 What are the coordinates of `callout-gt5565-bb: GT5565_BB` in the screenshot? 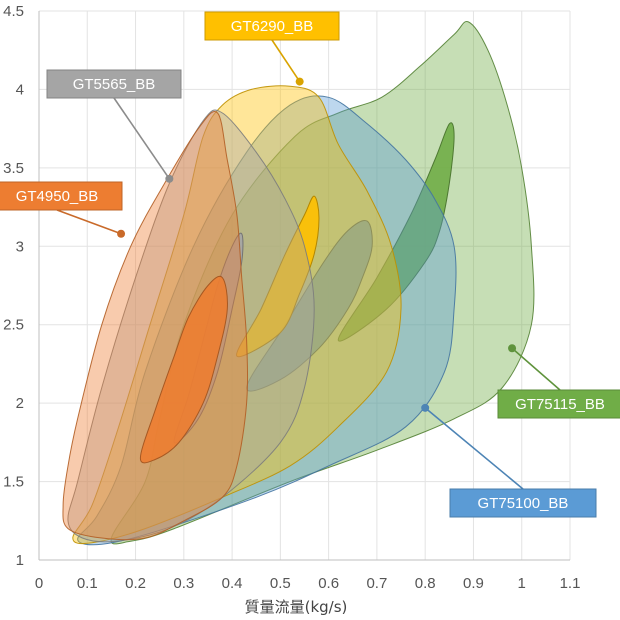 It's located at (114, 126).